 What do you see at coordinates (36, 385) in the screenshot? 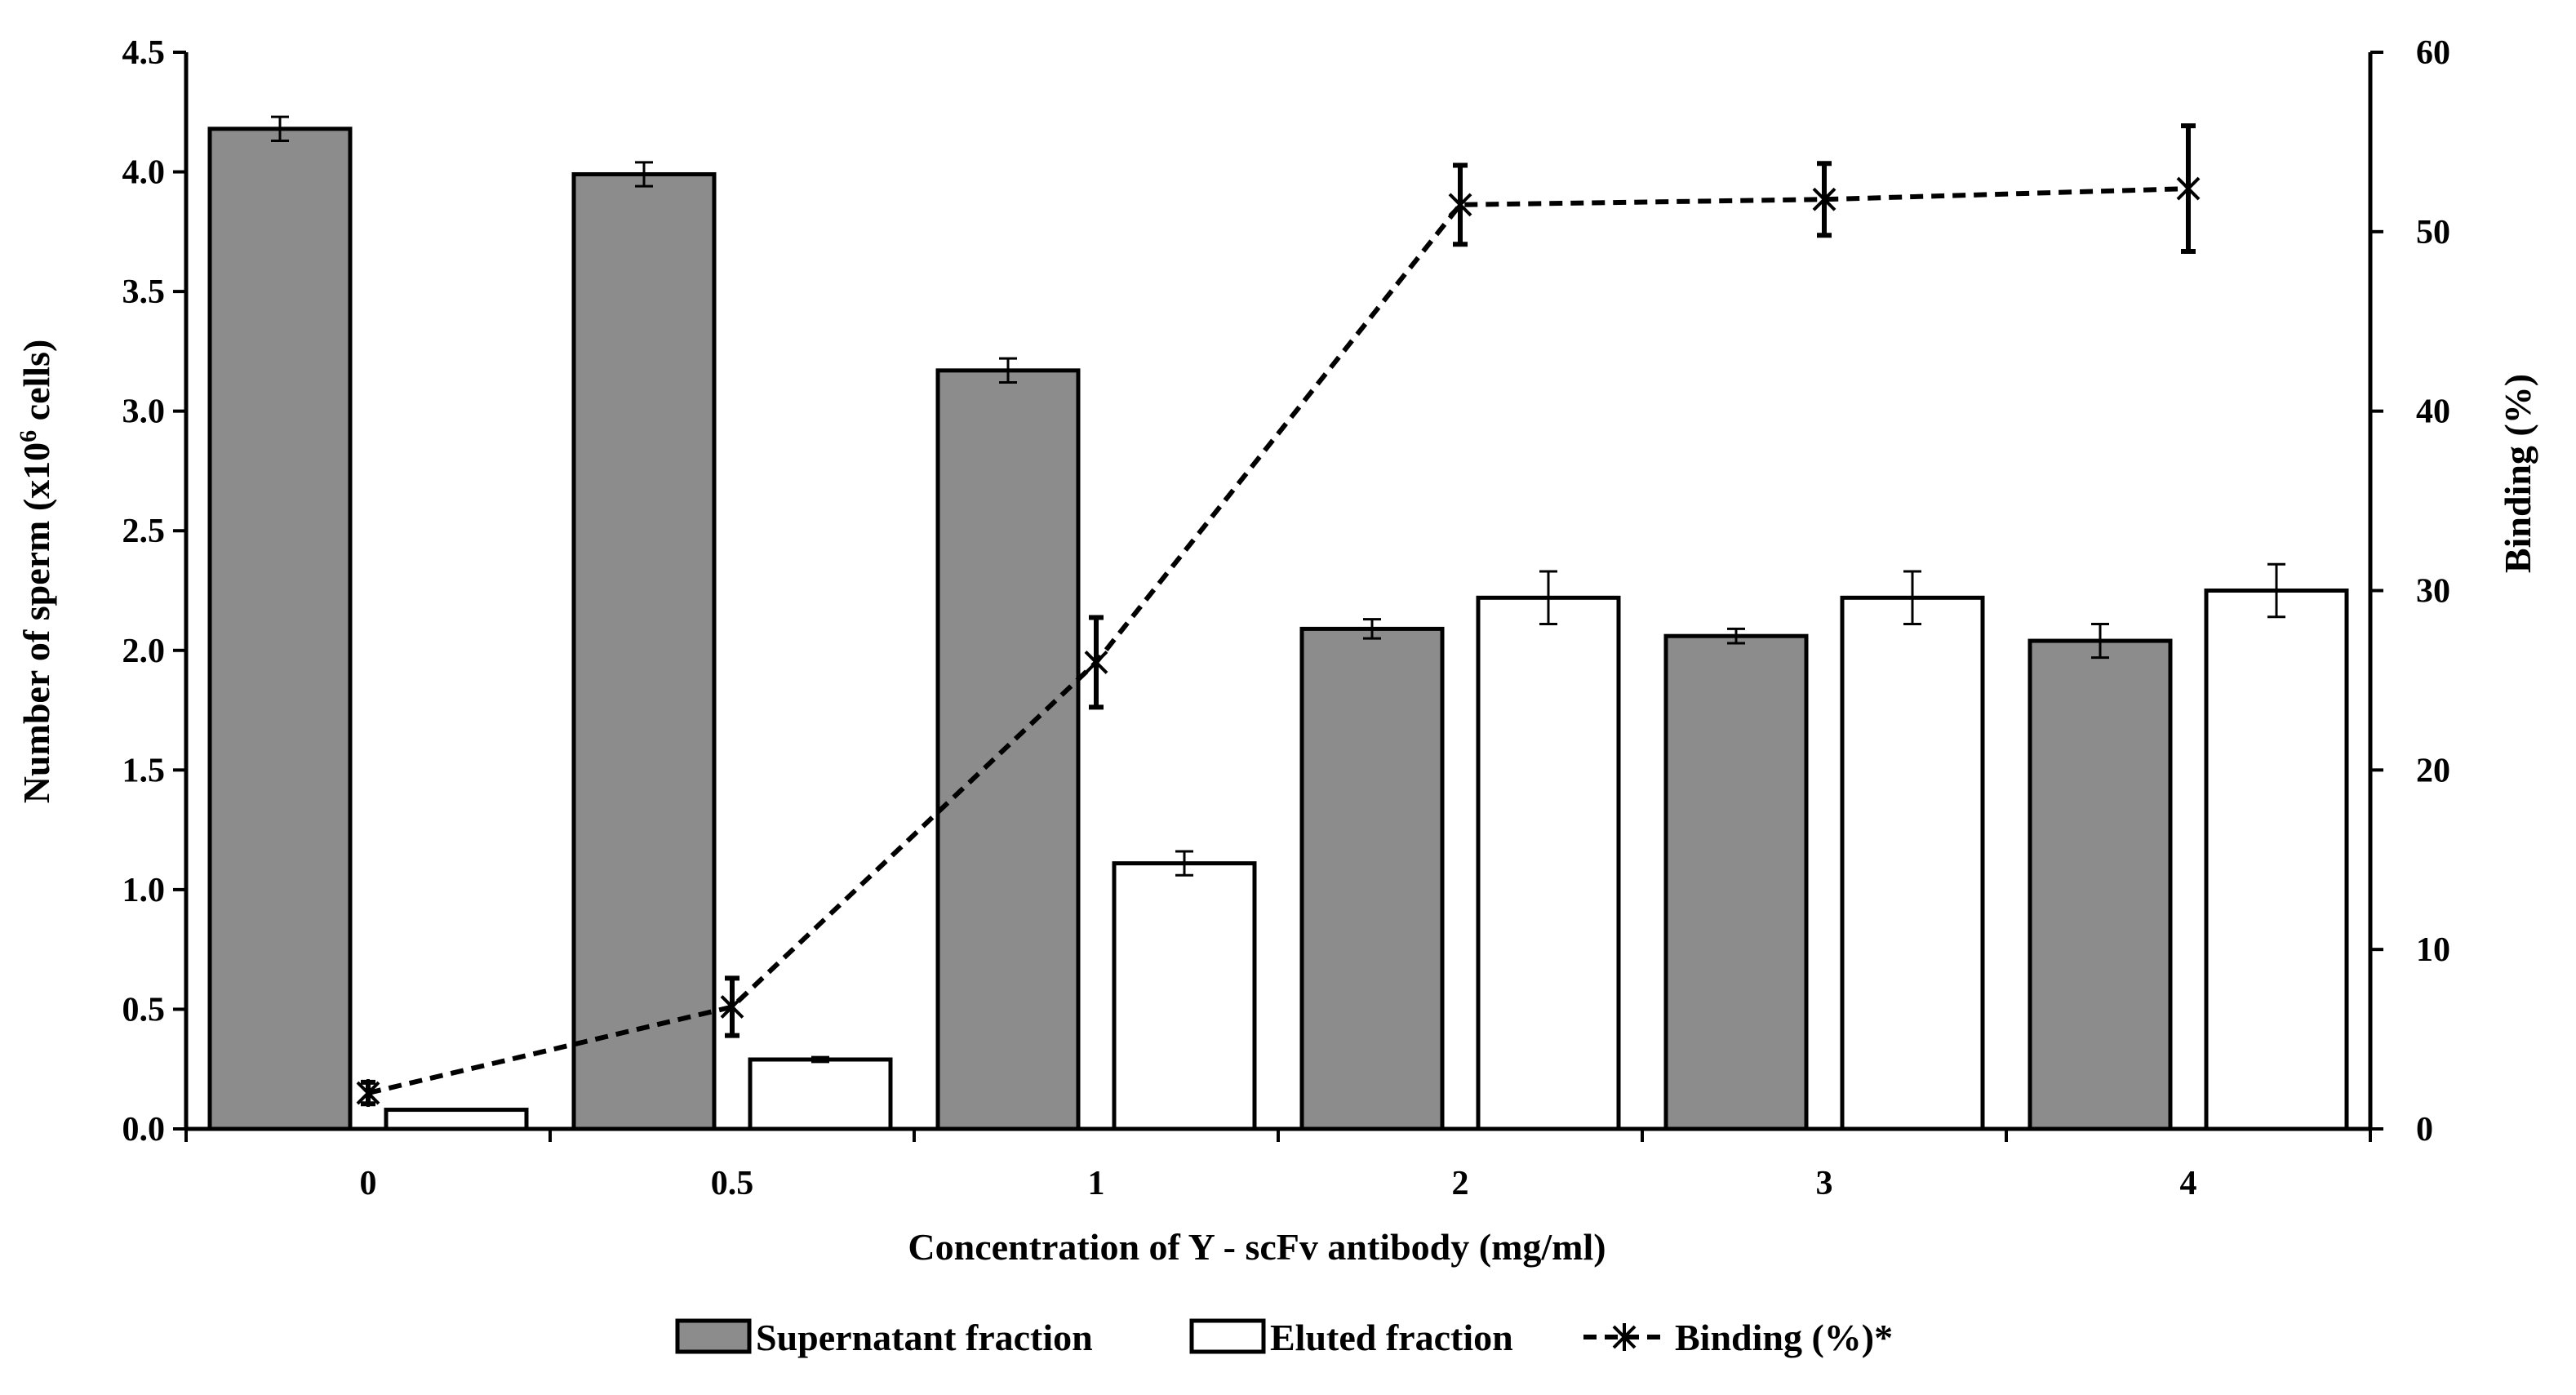
I see `y-left-title-suffix: cells)` at bounding box center [36, 385].